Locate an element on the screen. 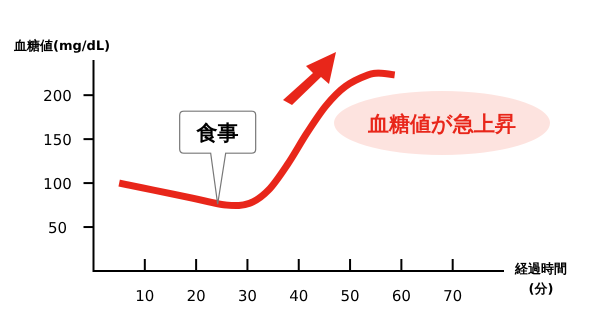  x-tick-label: 70 is located at coordinates (452, 296).